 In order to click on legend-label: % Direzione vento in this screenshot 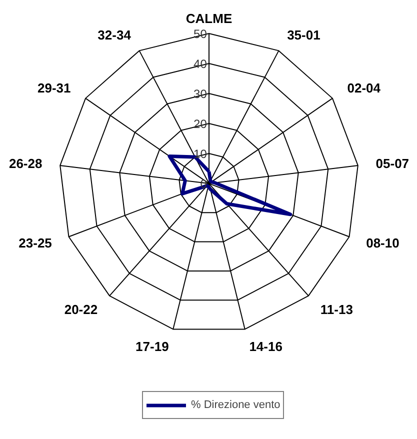, I will do `click(235, 405)`.